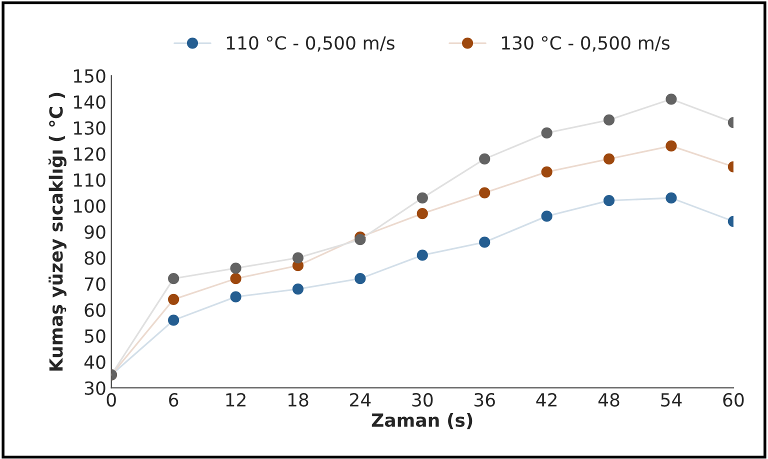  Describe the element at coordinates (90, 128) in the screenshot. I see `y-tick-label: 130` at that location.